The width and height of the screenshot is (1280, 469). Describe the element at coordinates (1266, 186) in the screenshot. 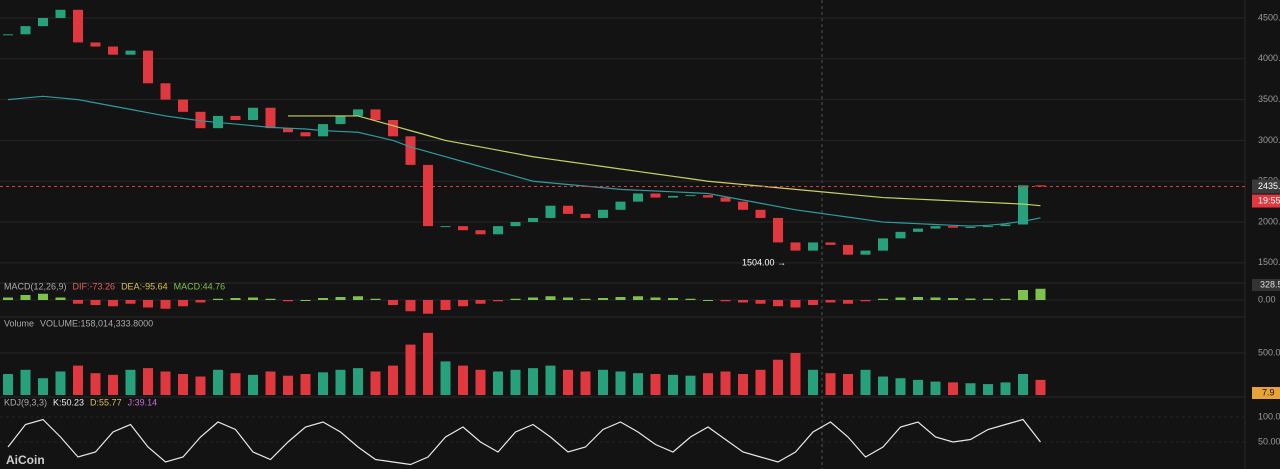

I see `price-tag` at that location.